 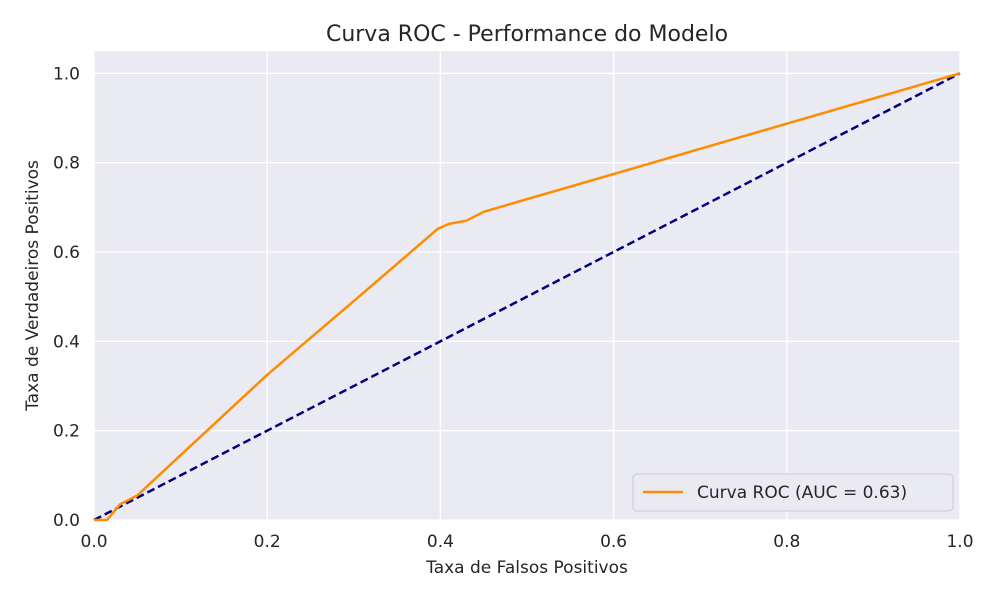 I want to click on y-tick-label: 1.0, so click(x=66, y=74).